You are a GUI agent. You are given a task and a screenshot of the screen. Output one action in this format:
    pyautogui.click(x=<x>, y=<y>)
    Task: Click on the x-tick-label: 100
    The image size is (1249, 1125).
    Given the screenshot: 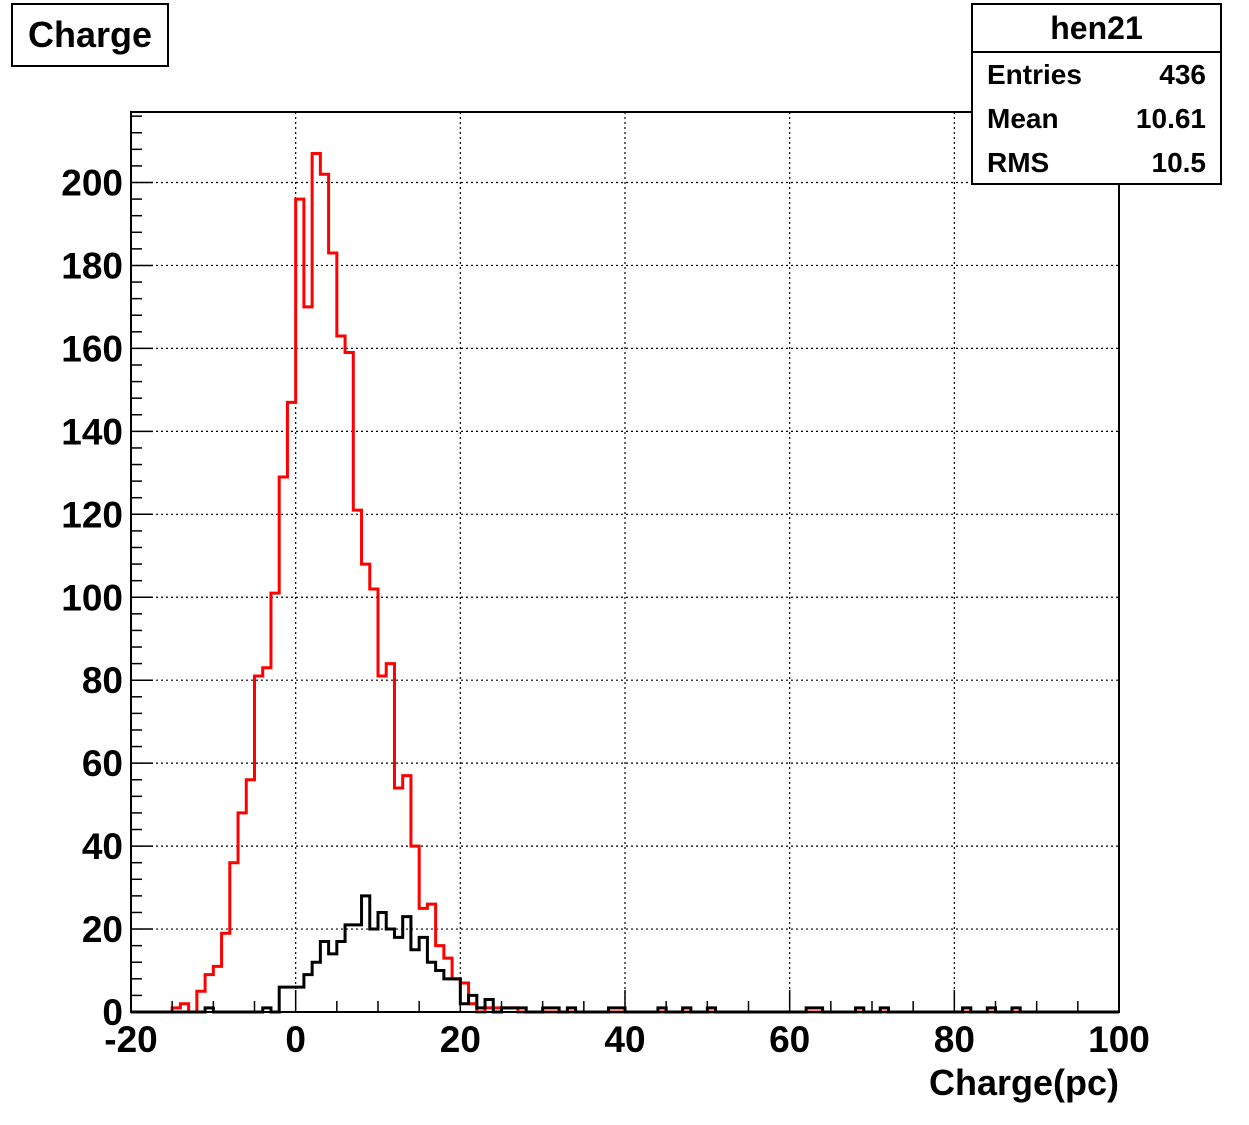 What is the action you would take?
    pyautogui.click(x=1119, y=1039)
    